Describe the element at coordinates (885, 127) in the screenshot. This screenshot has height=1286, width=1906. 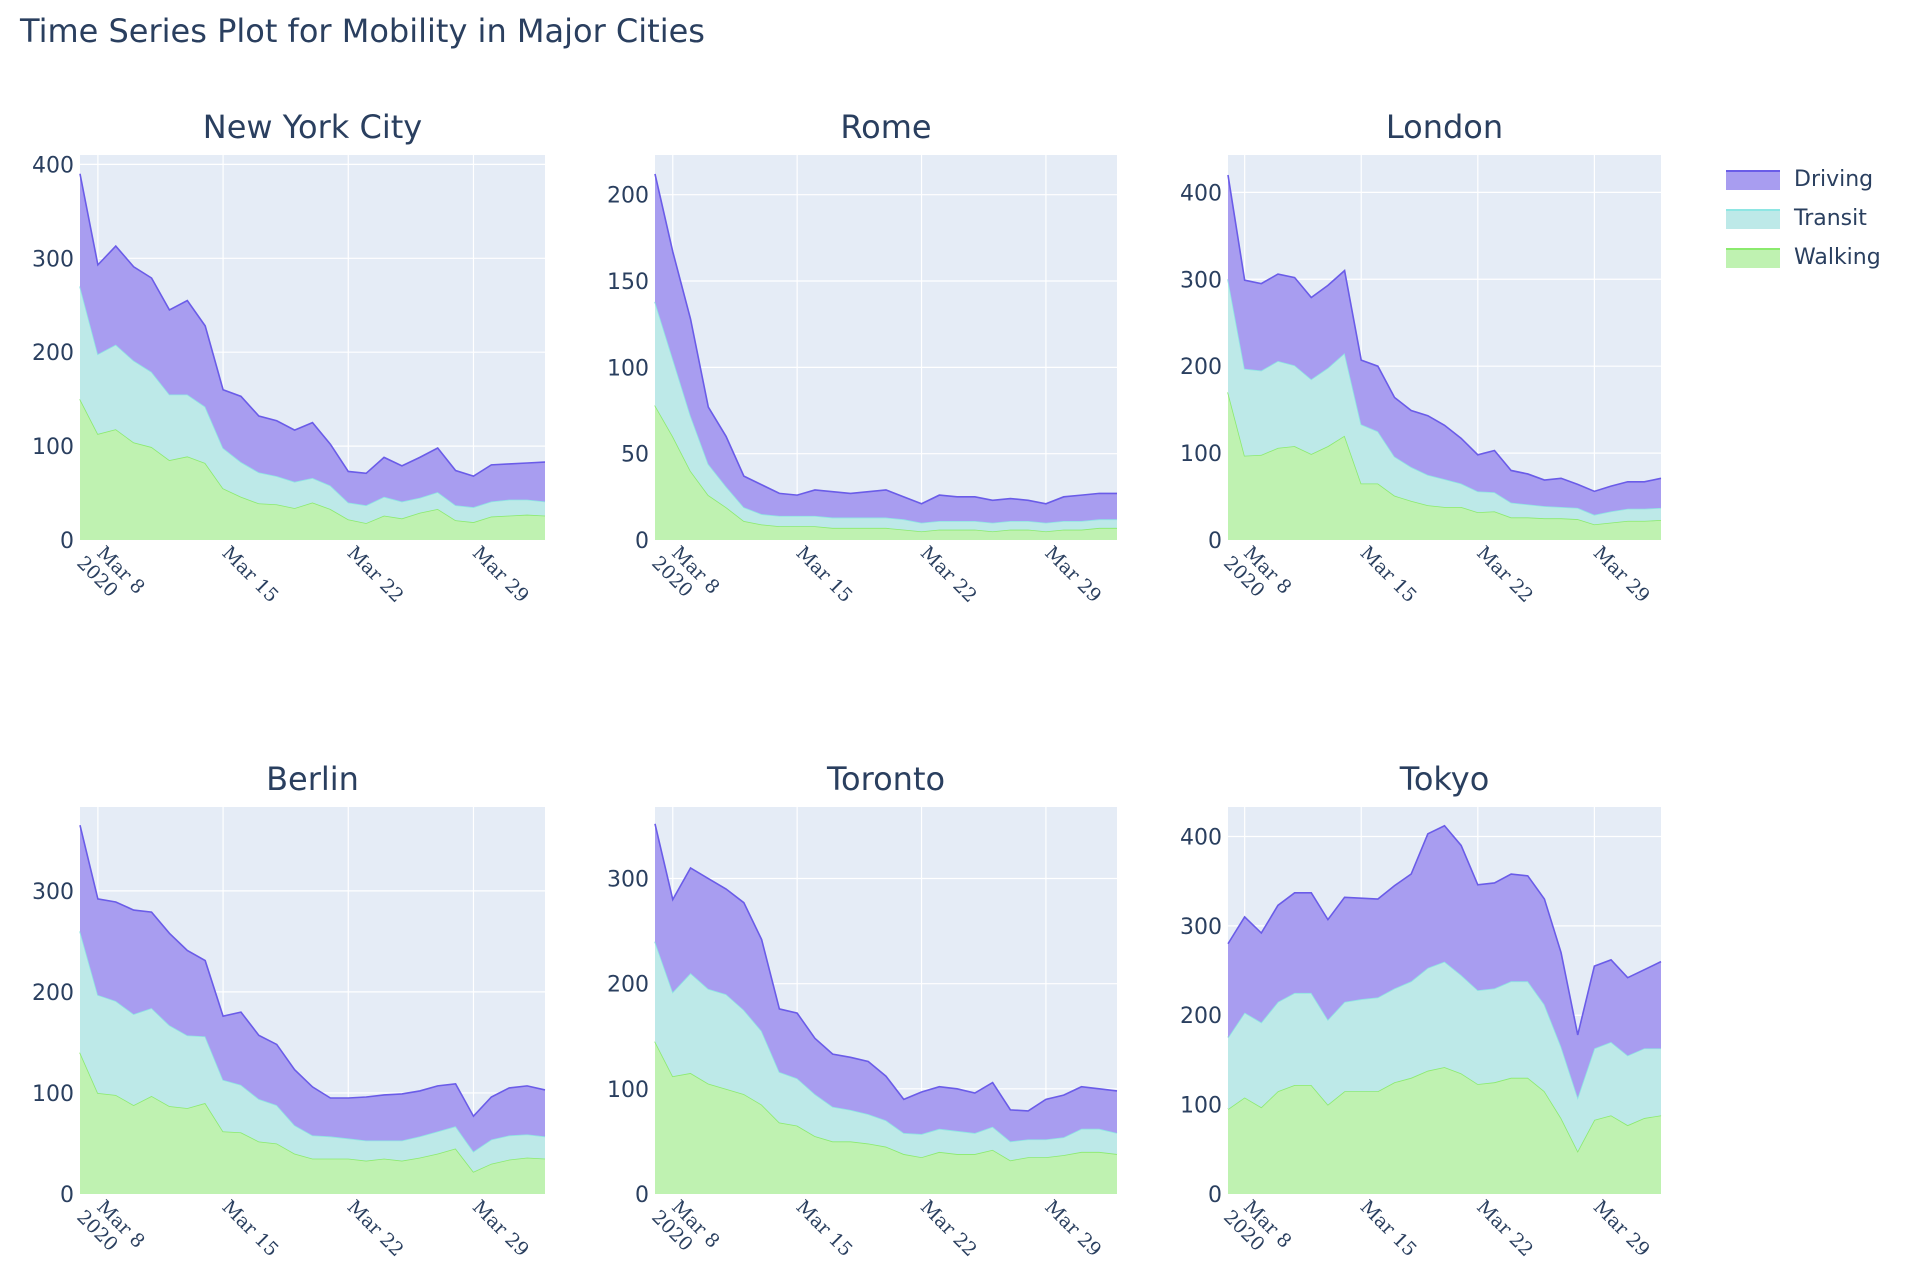
I see `subplot-title-rome: Rome` at that location.